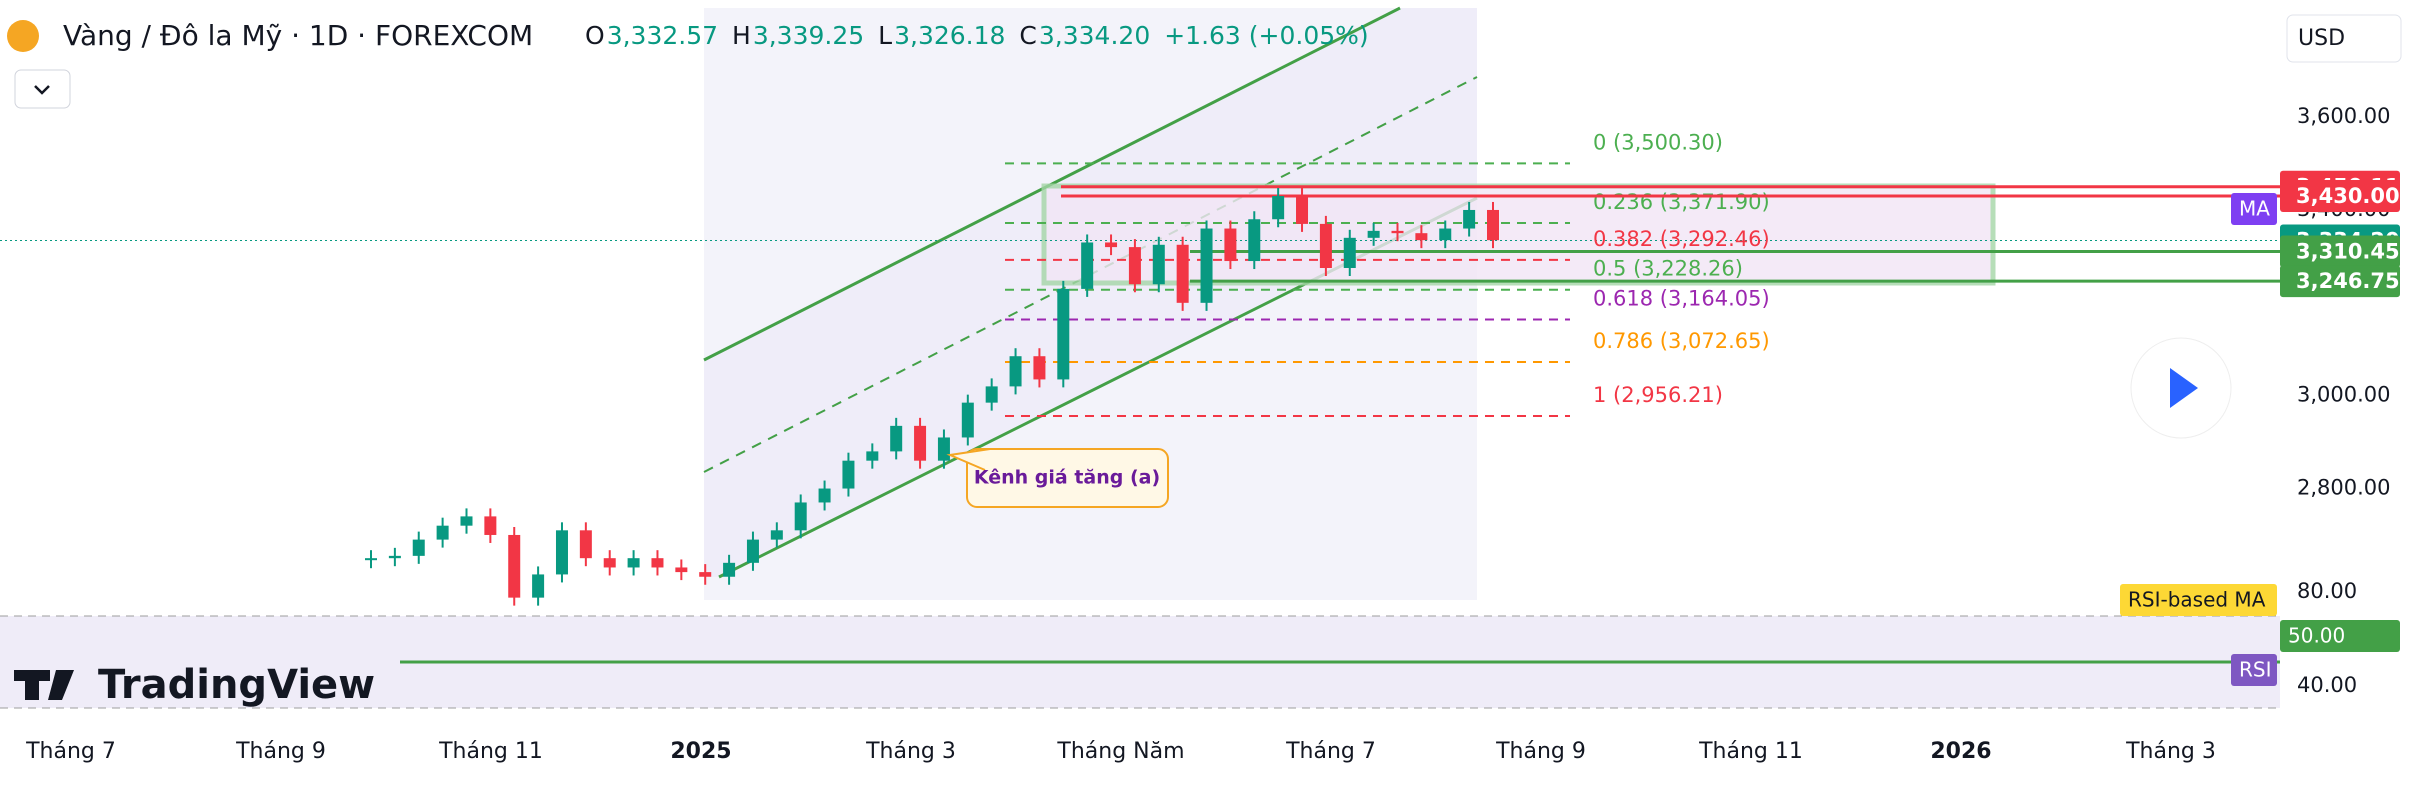 This screenshot has width=2413, height=796. Describe the element at coordinates (2344, 38) in the screenshot. I see `currency-button` at that location.